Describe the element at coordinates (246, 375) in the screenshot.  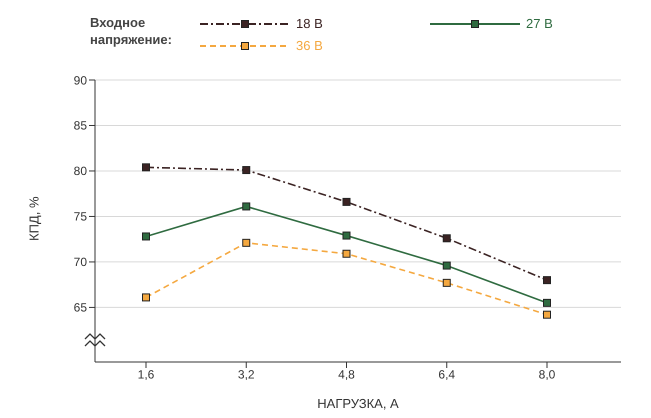
I see `x-tick-label: 3,2` at that location.